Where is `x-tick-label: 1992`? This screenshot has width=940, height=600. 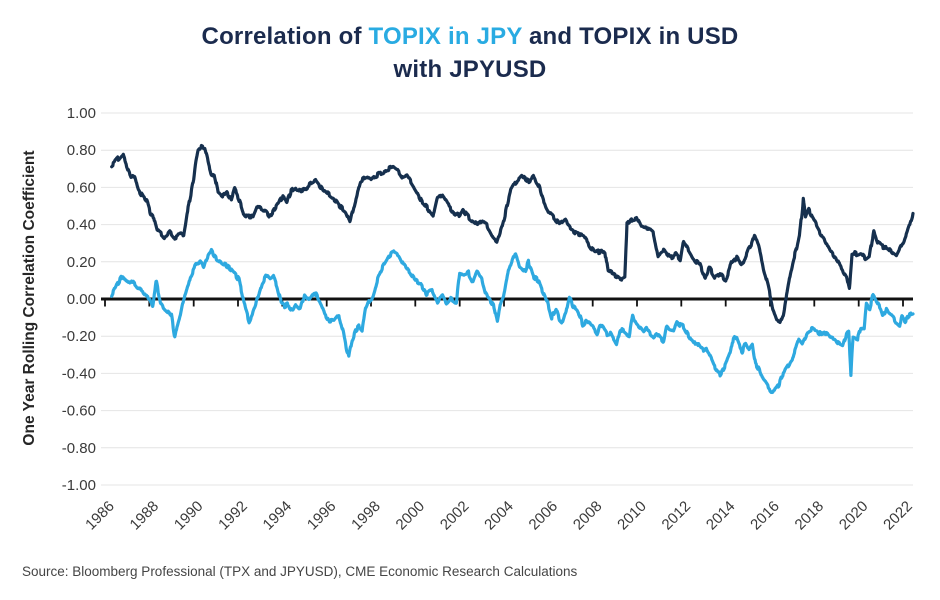 x-tick-label: 1992 is located at coordinates (233, 516).